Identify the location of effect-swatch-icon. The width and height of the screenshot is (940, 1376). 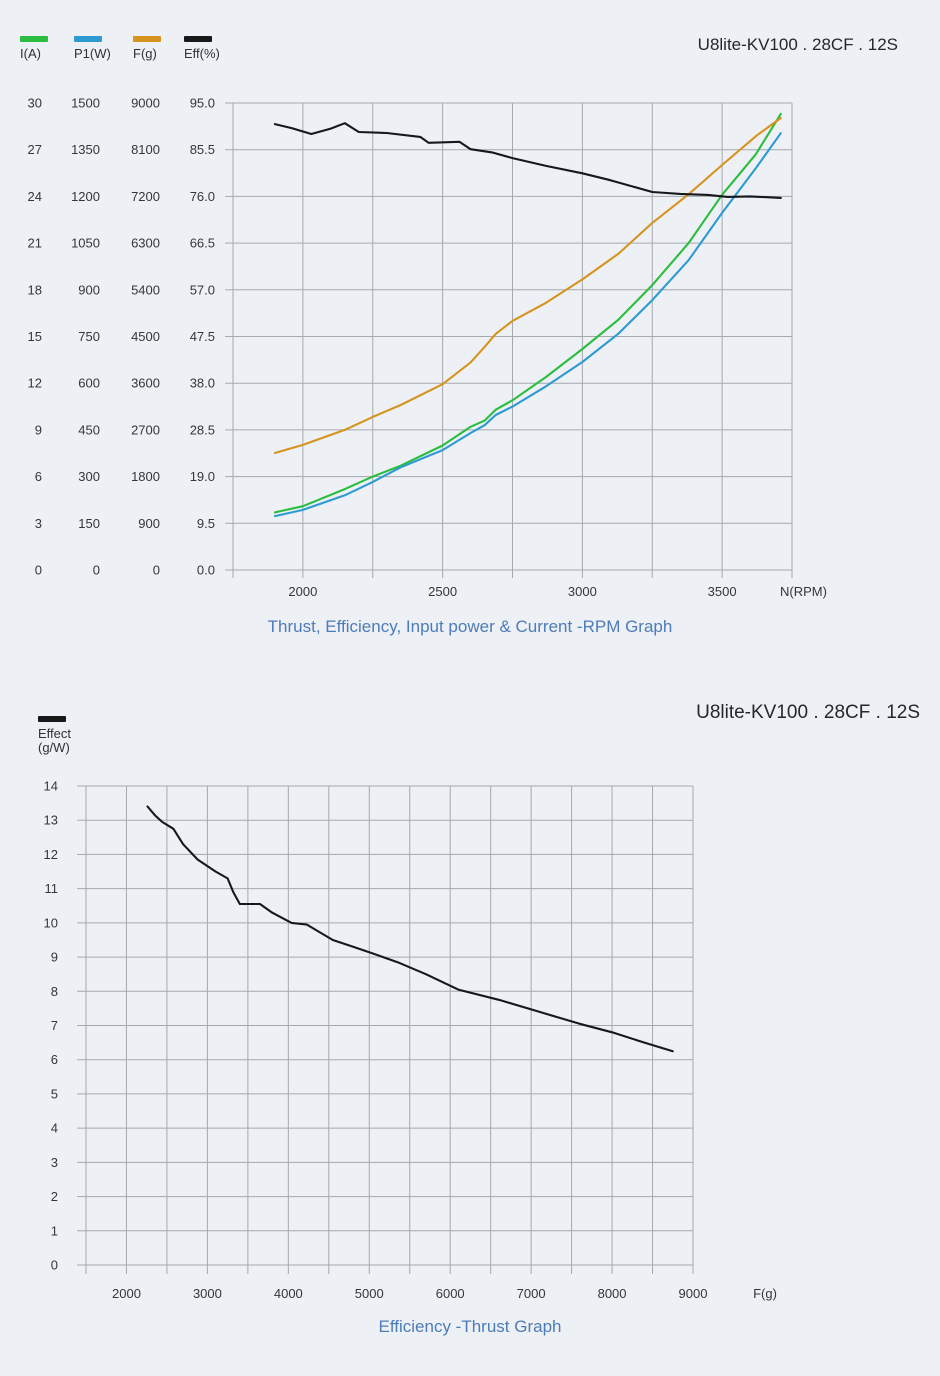
(52, 719).